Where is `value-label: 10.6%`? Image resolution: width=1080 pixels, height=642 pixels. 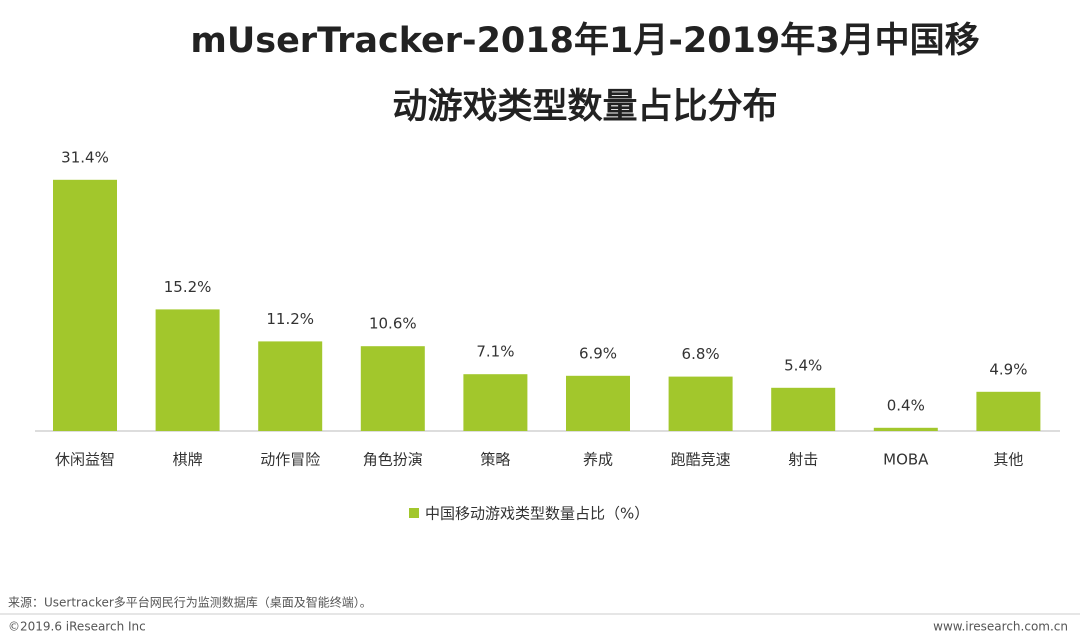 value-label: 10.6% is located at coordinates (393, 324).